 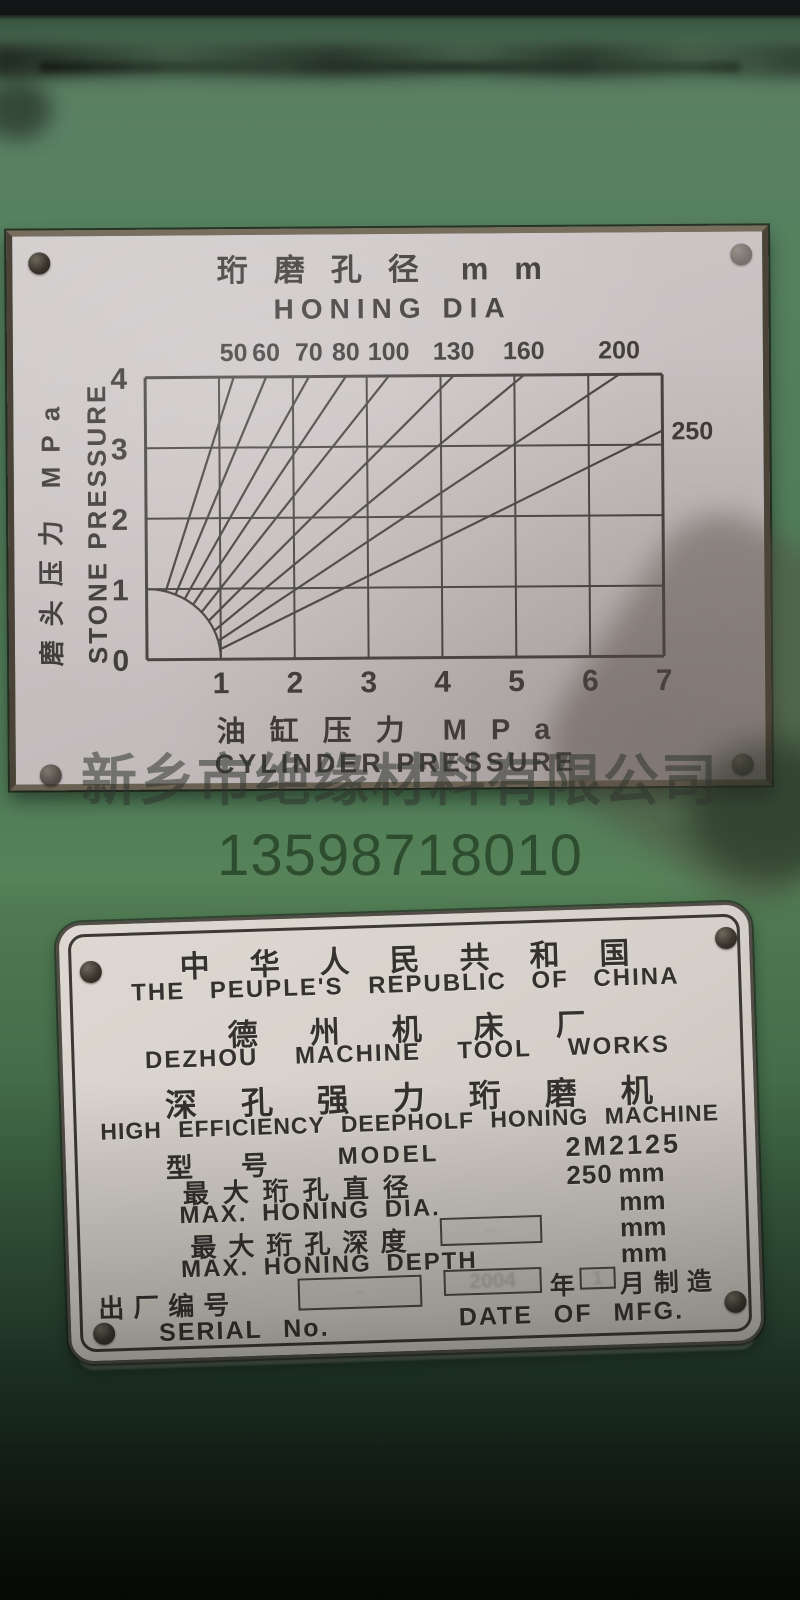 I want to click on chart-tick-label: 5, so click(x=516, y=681).